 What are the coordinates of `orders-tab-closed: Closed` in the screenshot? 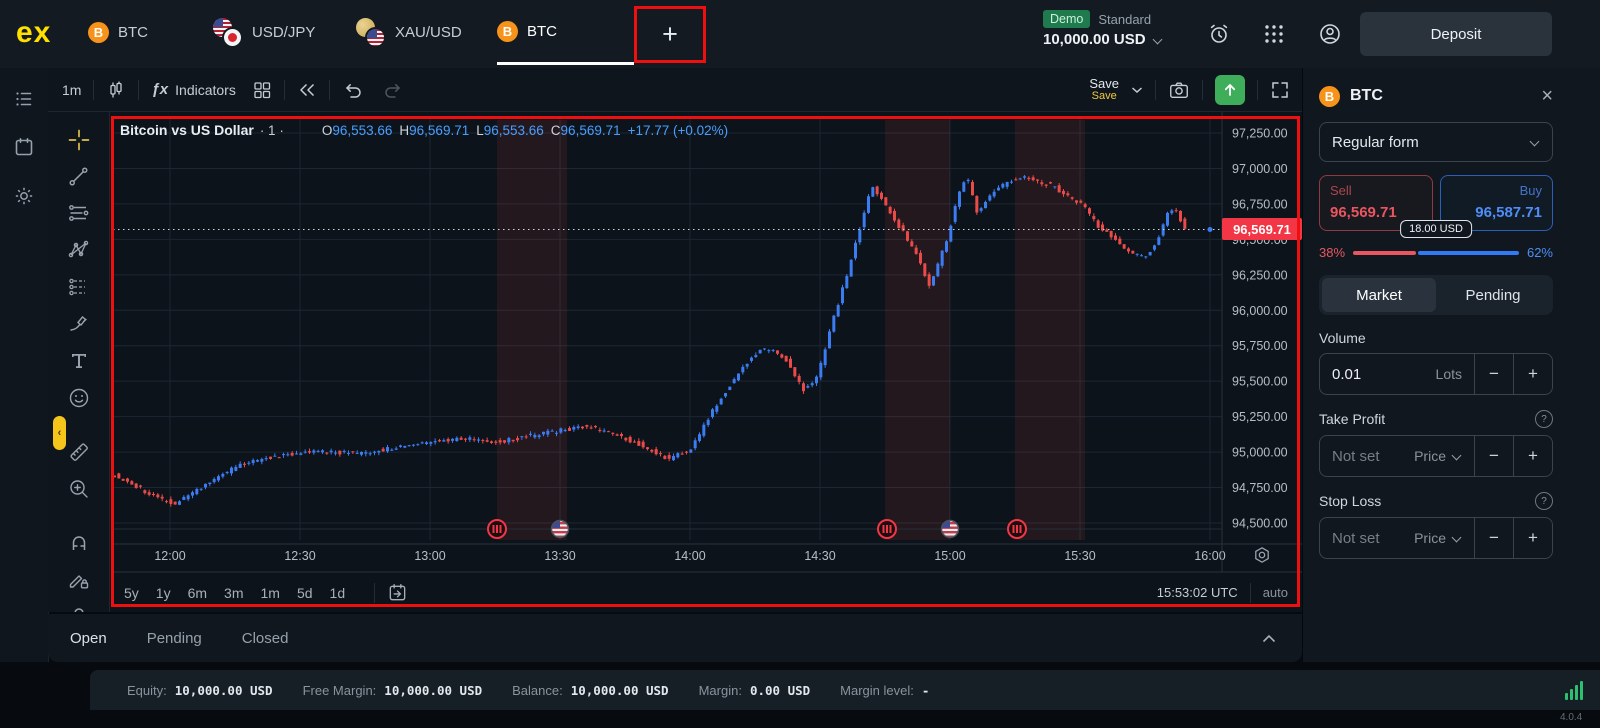 It's located at (265, 638).